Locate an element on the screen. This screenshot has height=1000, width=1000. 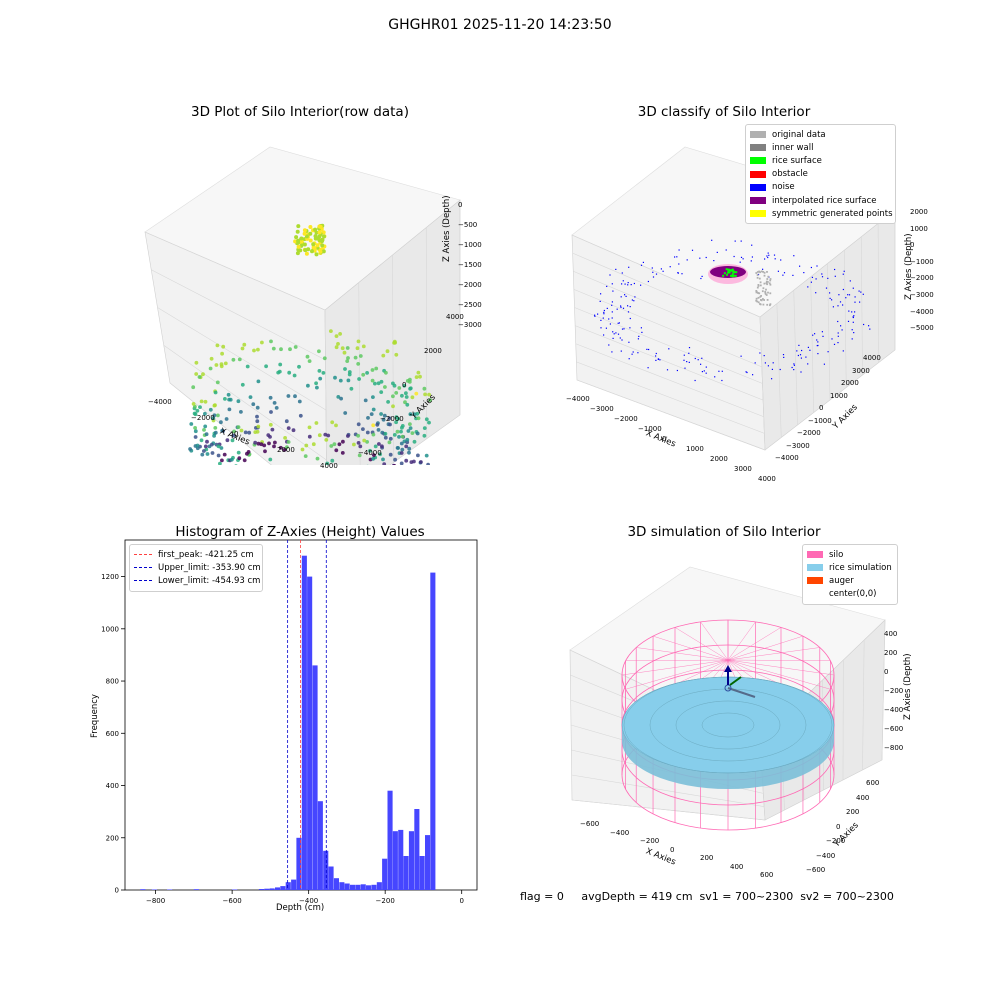
figure-title: GHGHR01 2025-11-20 14:23:50 is located at coordinates (500, 25).